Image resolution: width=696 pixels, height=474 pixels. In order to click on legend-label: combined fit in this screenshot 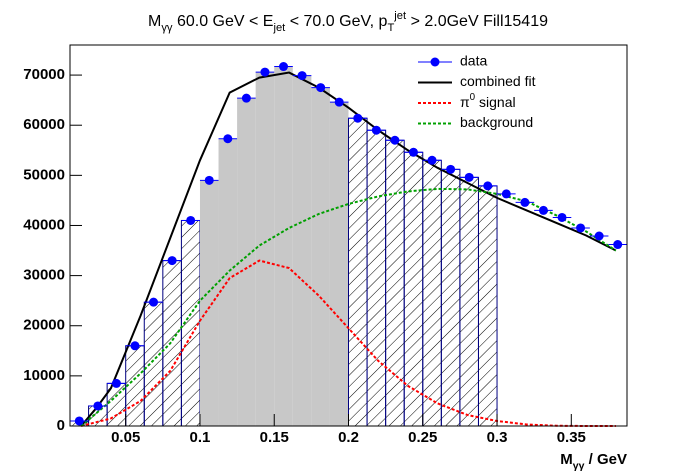, I will do `click(498, 81)`.